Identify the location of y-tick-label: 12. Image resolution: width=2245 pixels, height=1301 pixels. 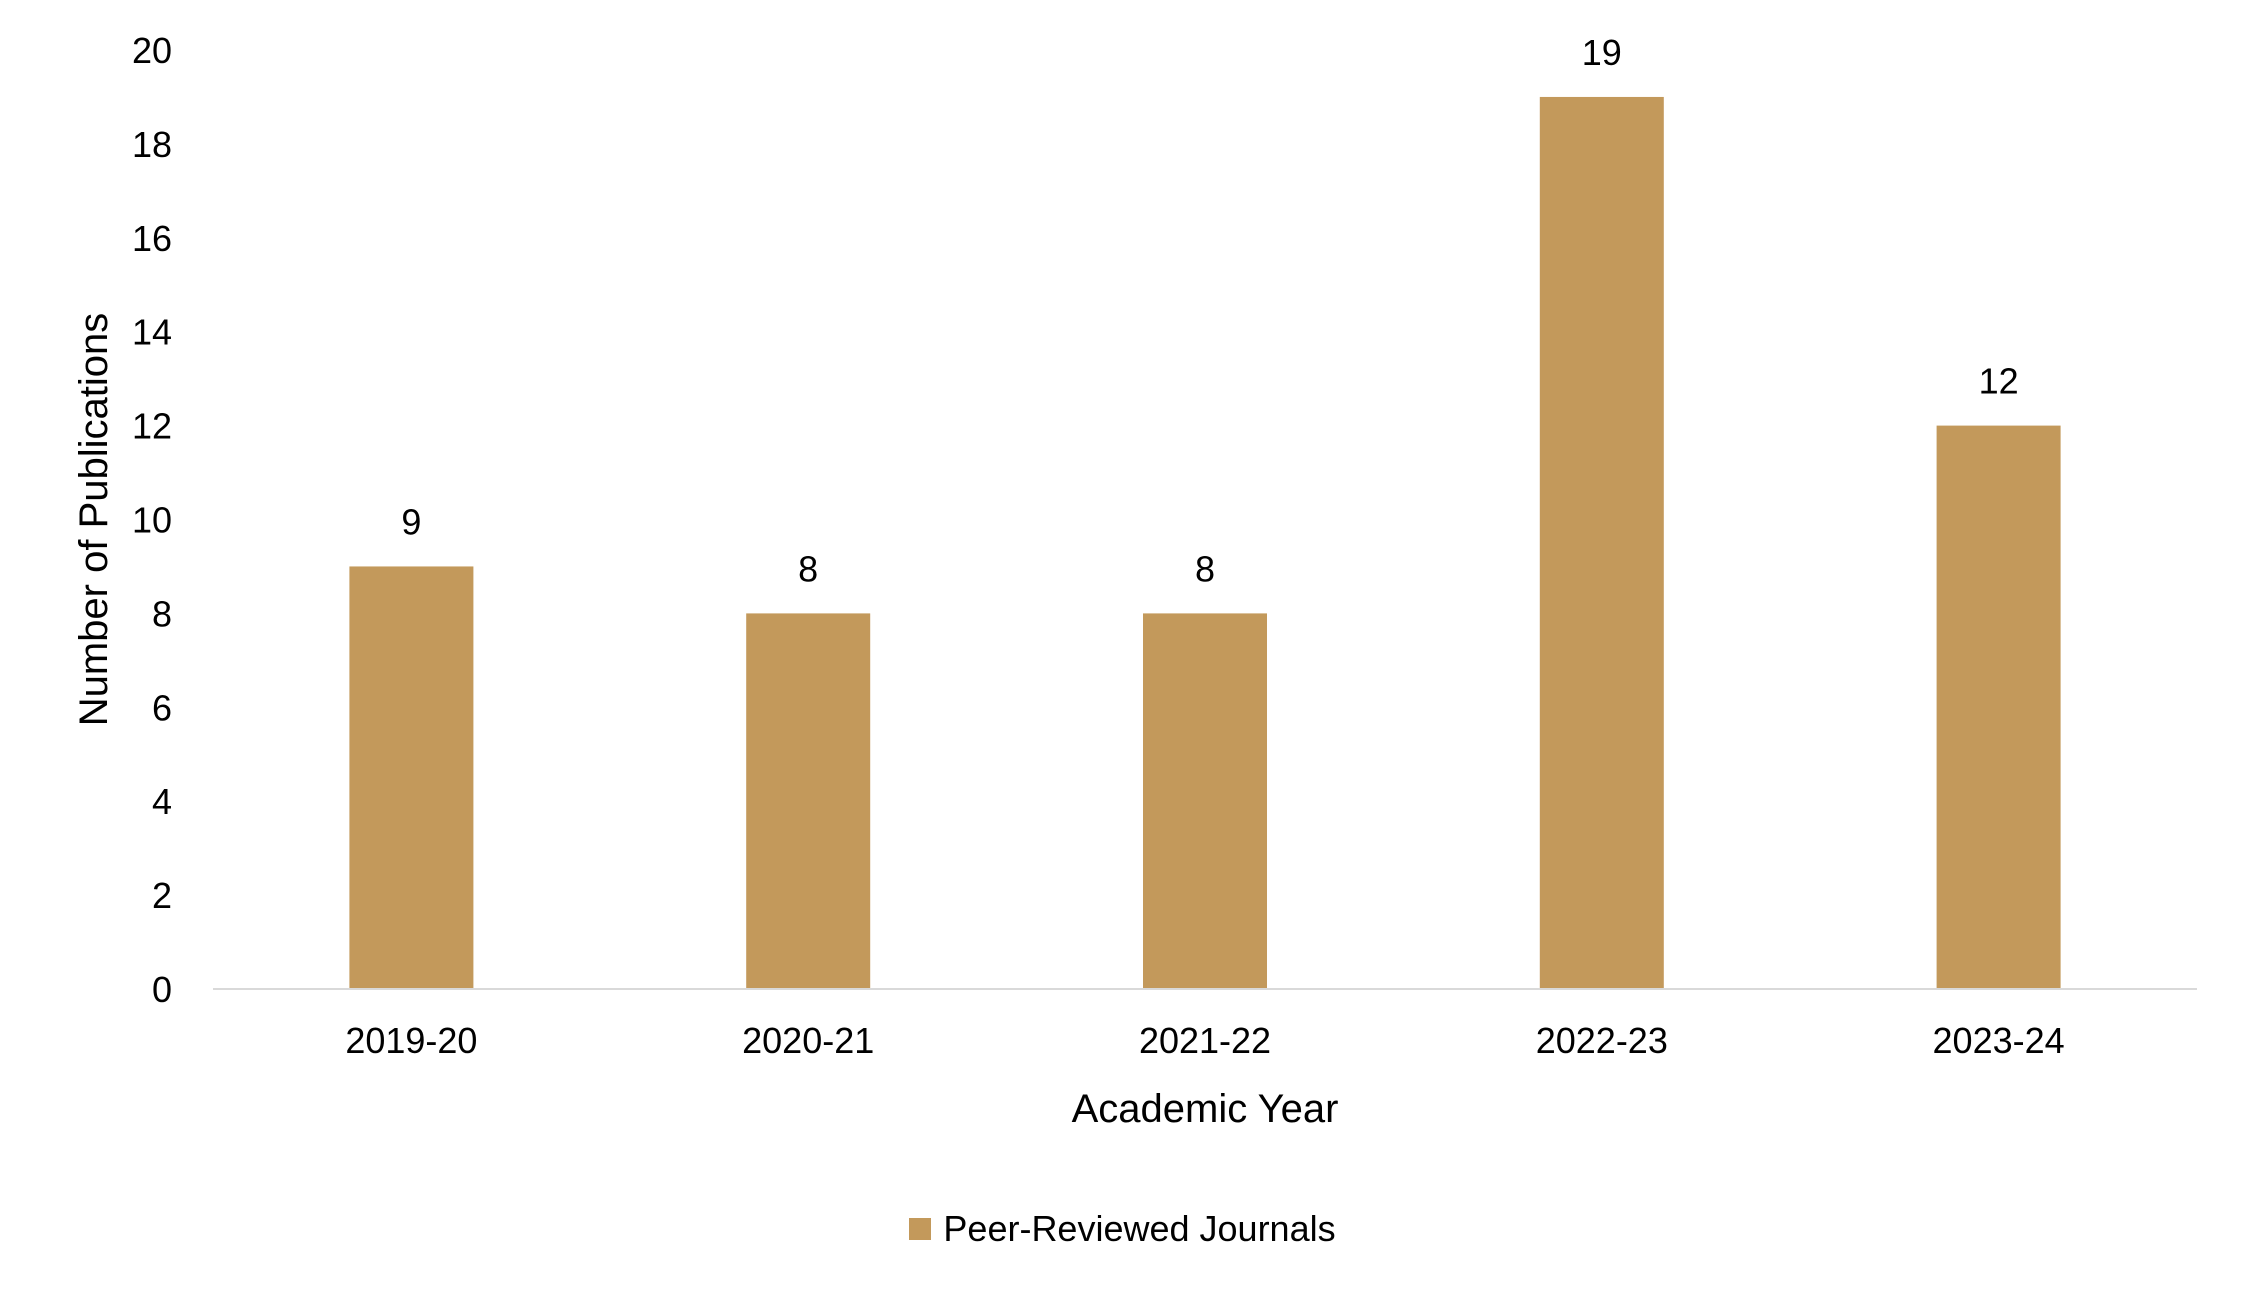
(152, 426).